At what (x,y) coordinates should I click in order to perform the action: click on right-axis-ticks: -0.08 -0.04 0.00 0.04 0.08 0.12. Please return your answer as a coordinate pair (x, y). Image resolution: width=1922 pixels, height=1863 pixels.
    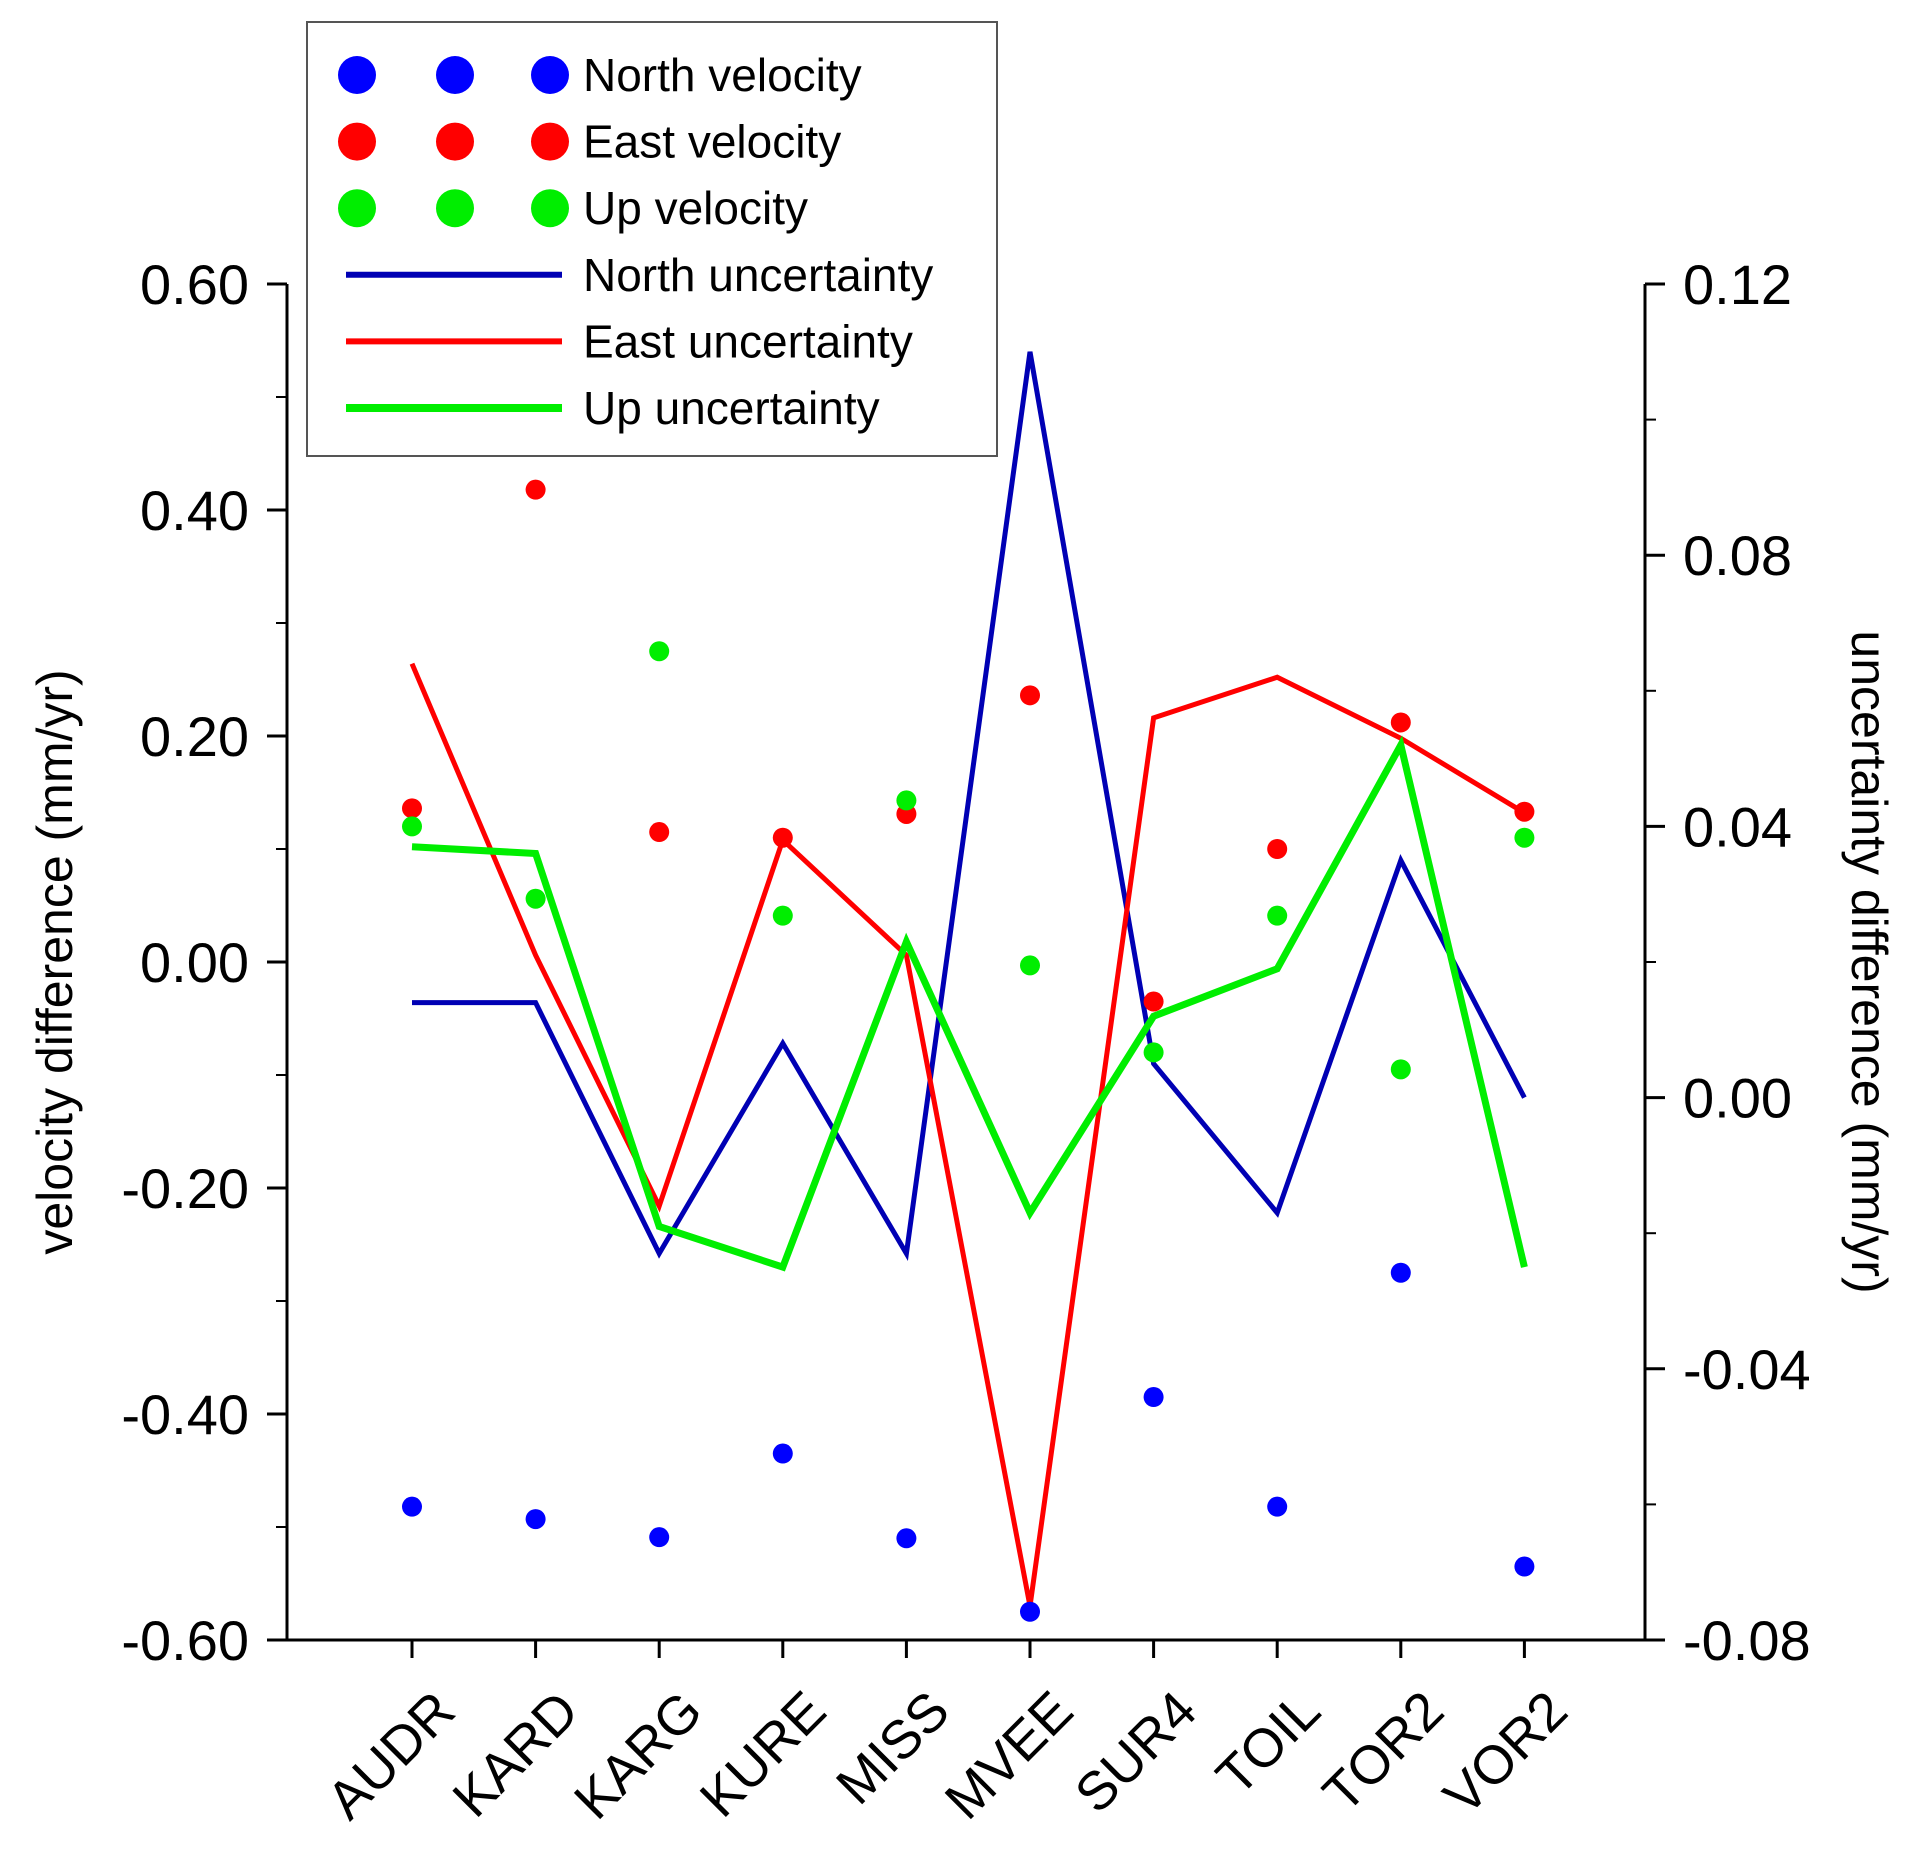
    Looking at the image, I should click on (1728, 962).